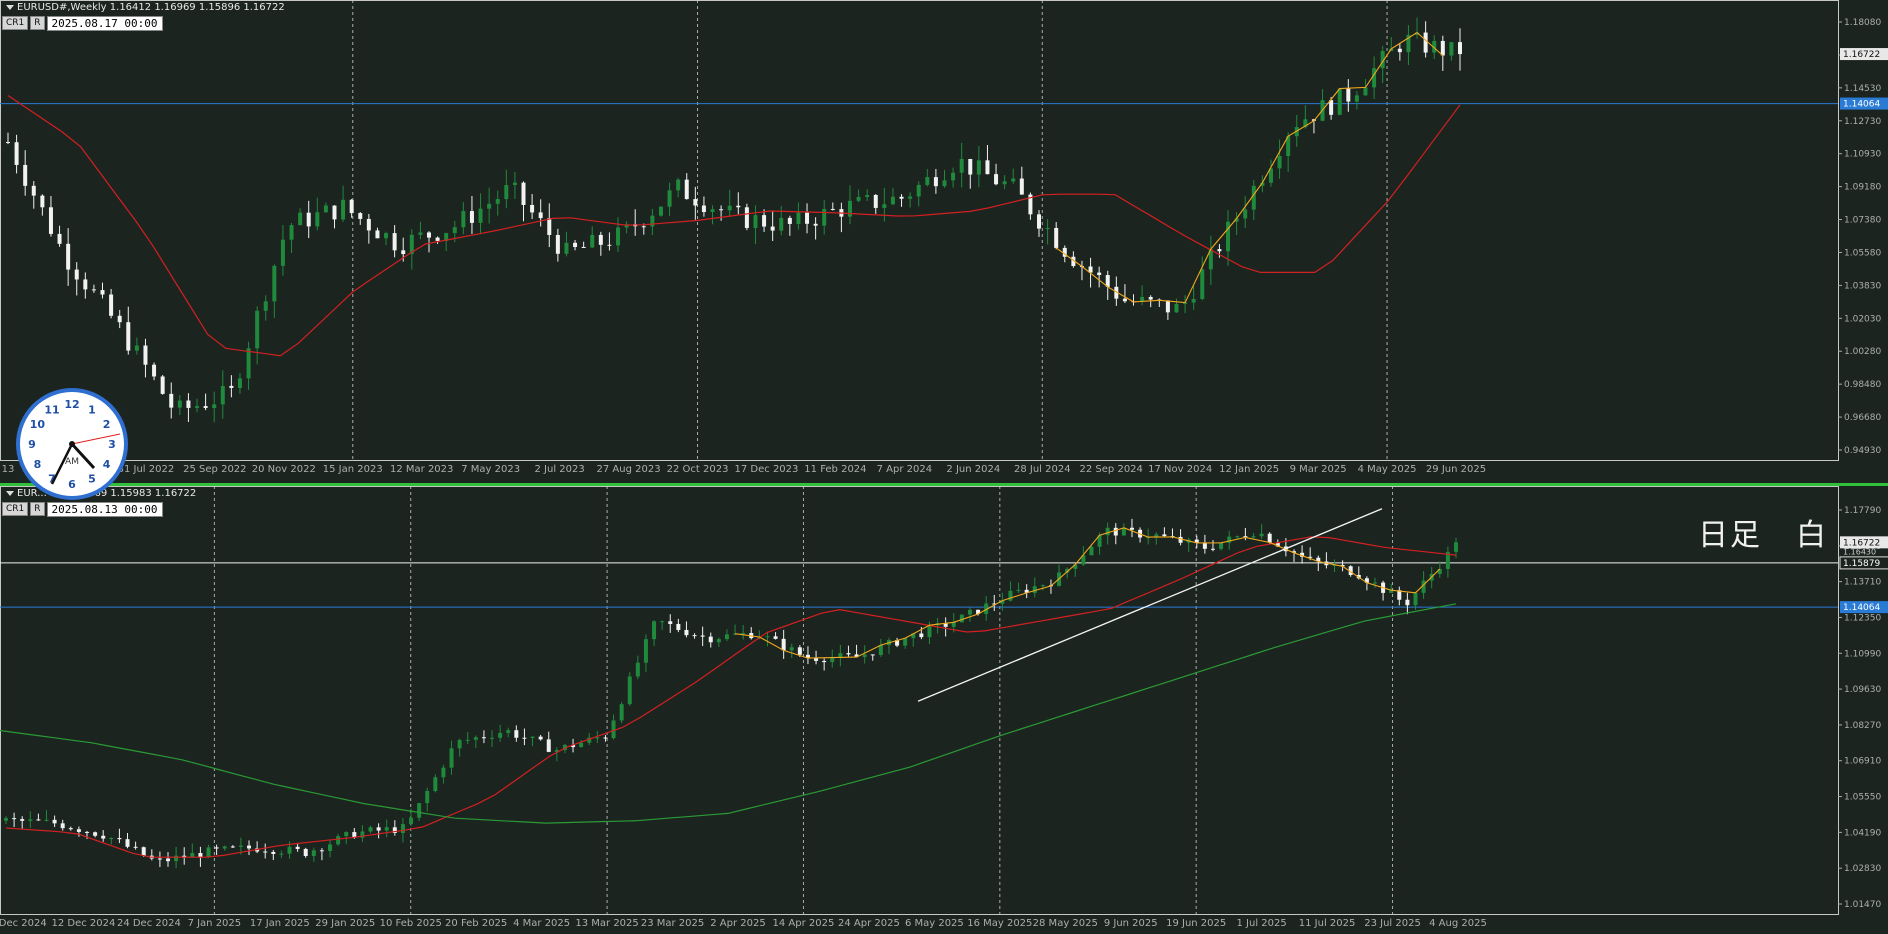  I want to click on price-axis-label: 1.08270, so click(1862, 726).